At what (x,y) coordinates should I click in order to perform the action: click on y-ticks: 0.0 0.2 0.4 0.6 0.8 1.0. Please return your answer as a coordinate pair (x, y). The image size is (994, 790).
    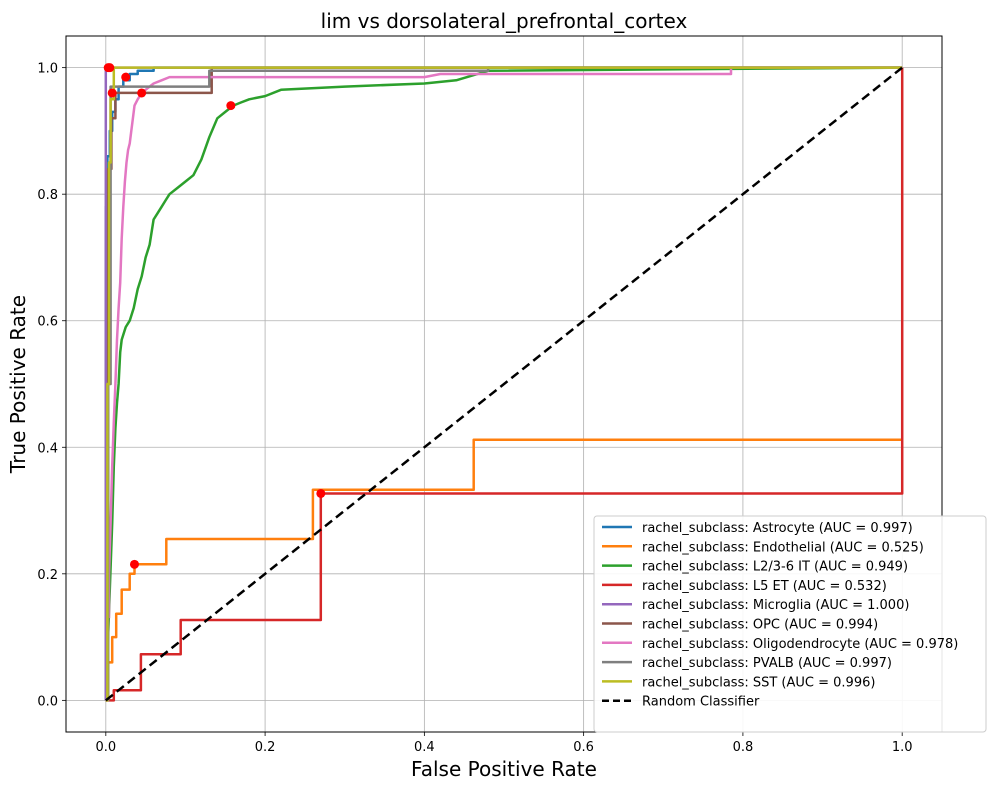
    Looking at the image, I should click on (51, 385).